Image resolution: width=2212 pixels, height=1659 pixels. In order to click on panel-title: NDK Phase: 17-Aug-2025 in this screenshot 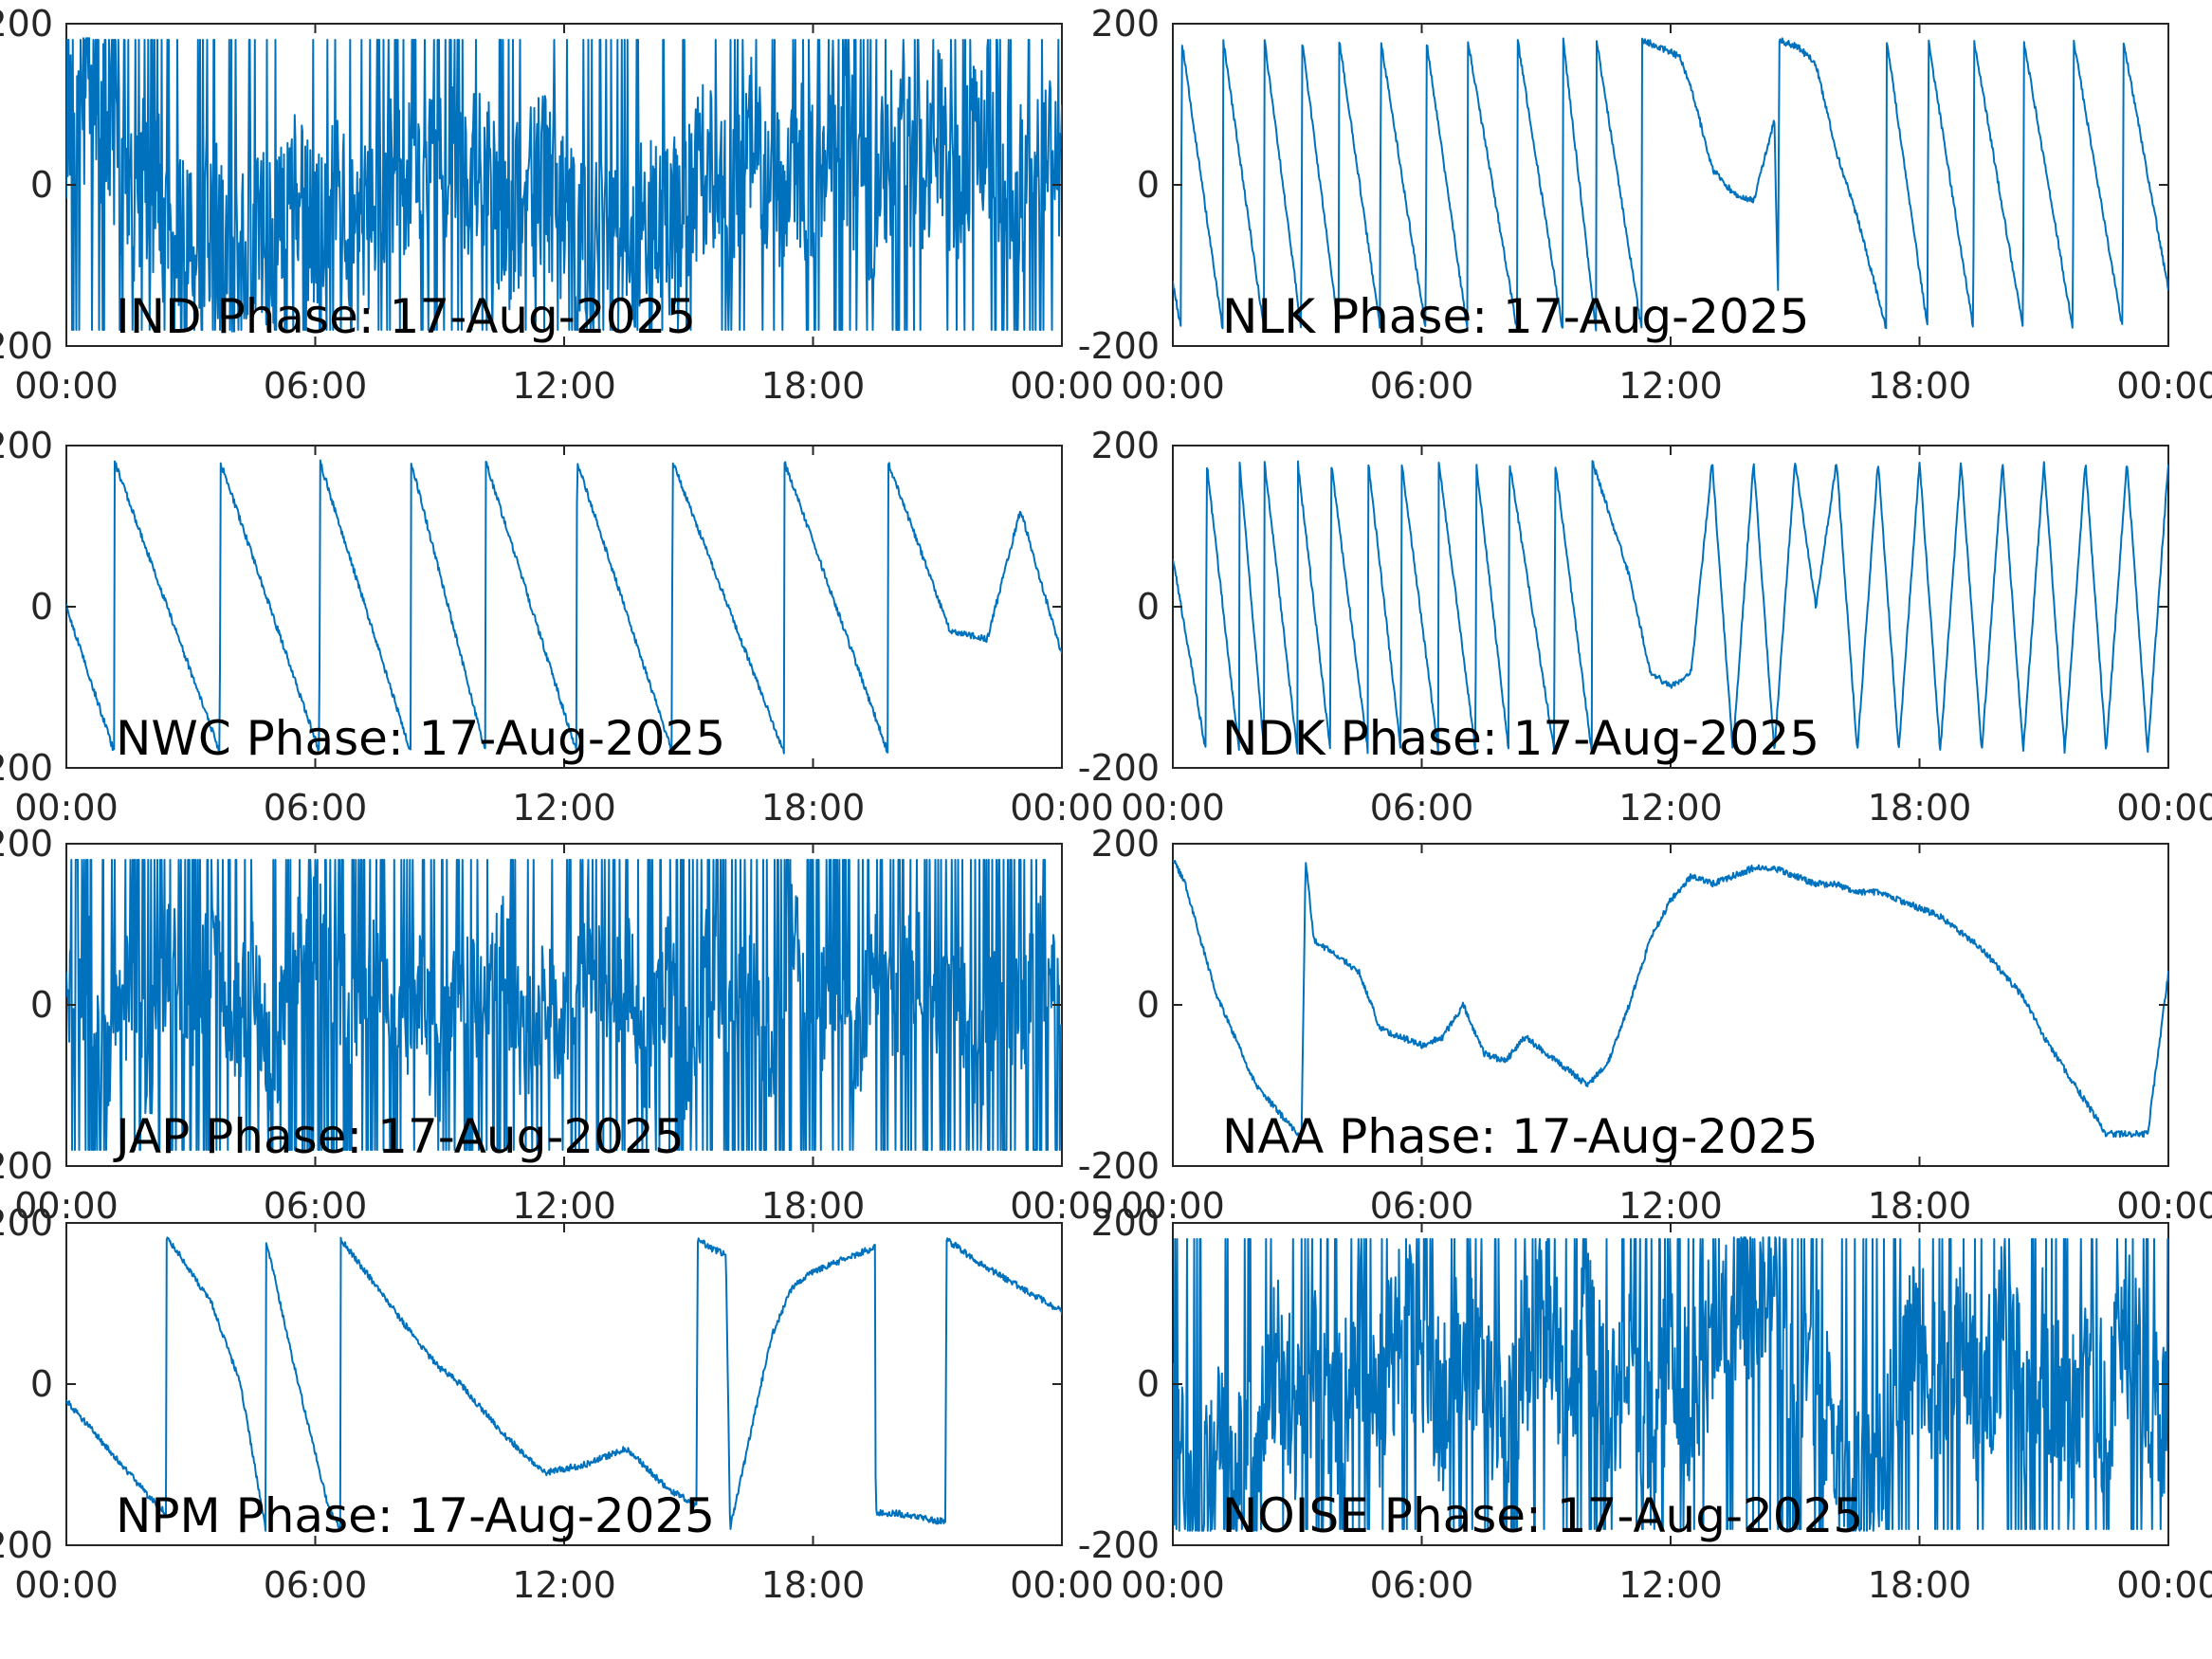, I will do `click(1520, 738)`.